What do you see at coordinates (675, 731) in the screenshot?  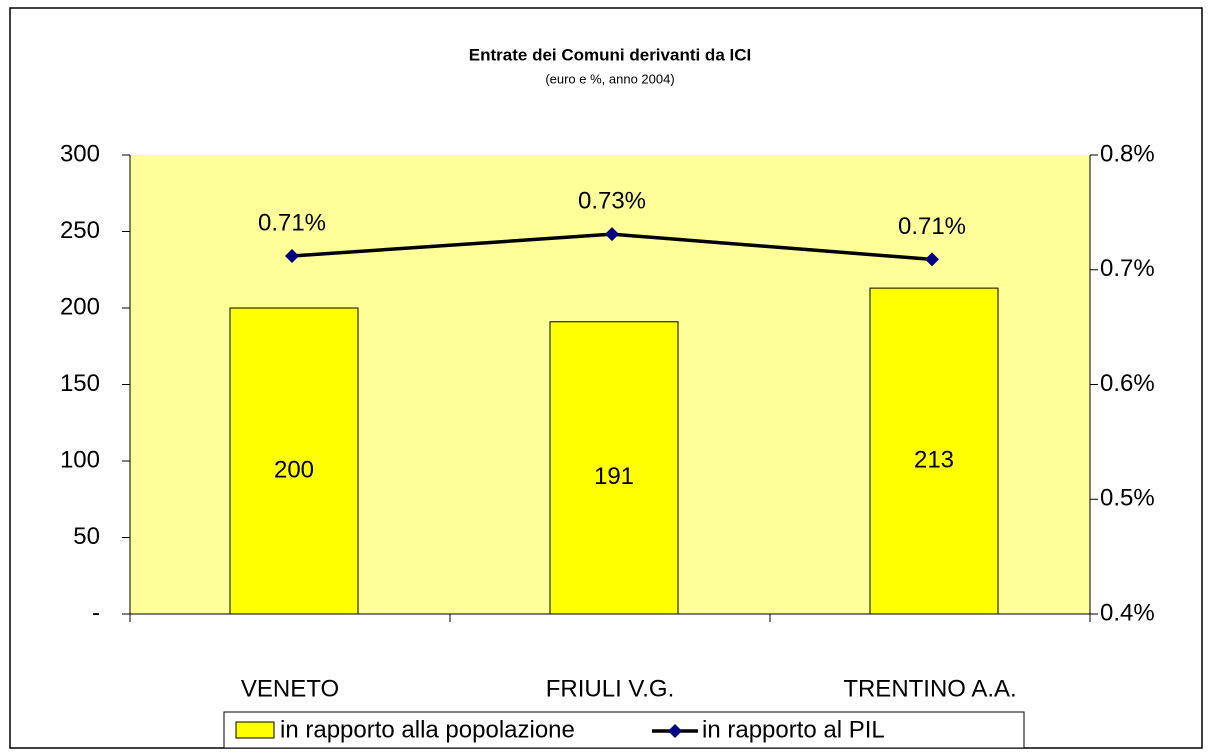 I see `legend-marker` at bounding box center [675, 731].